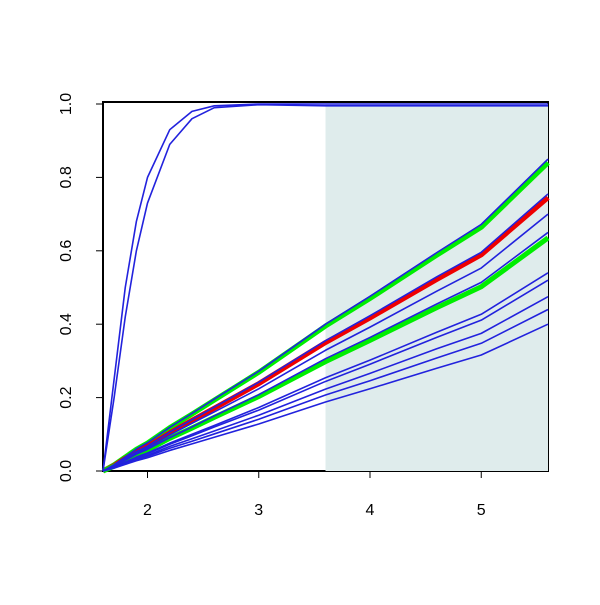 The height and width of the screenshot is (605, 600). Describe the element at coordinates (370, 510) in the screenshot. I see `x-tick-label: 4` at that location.